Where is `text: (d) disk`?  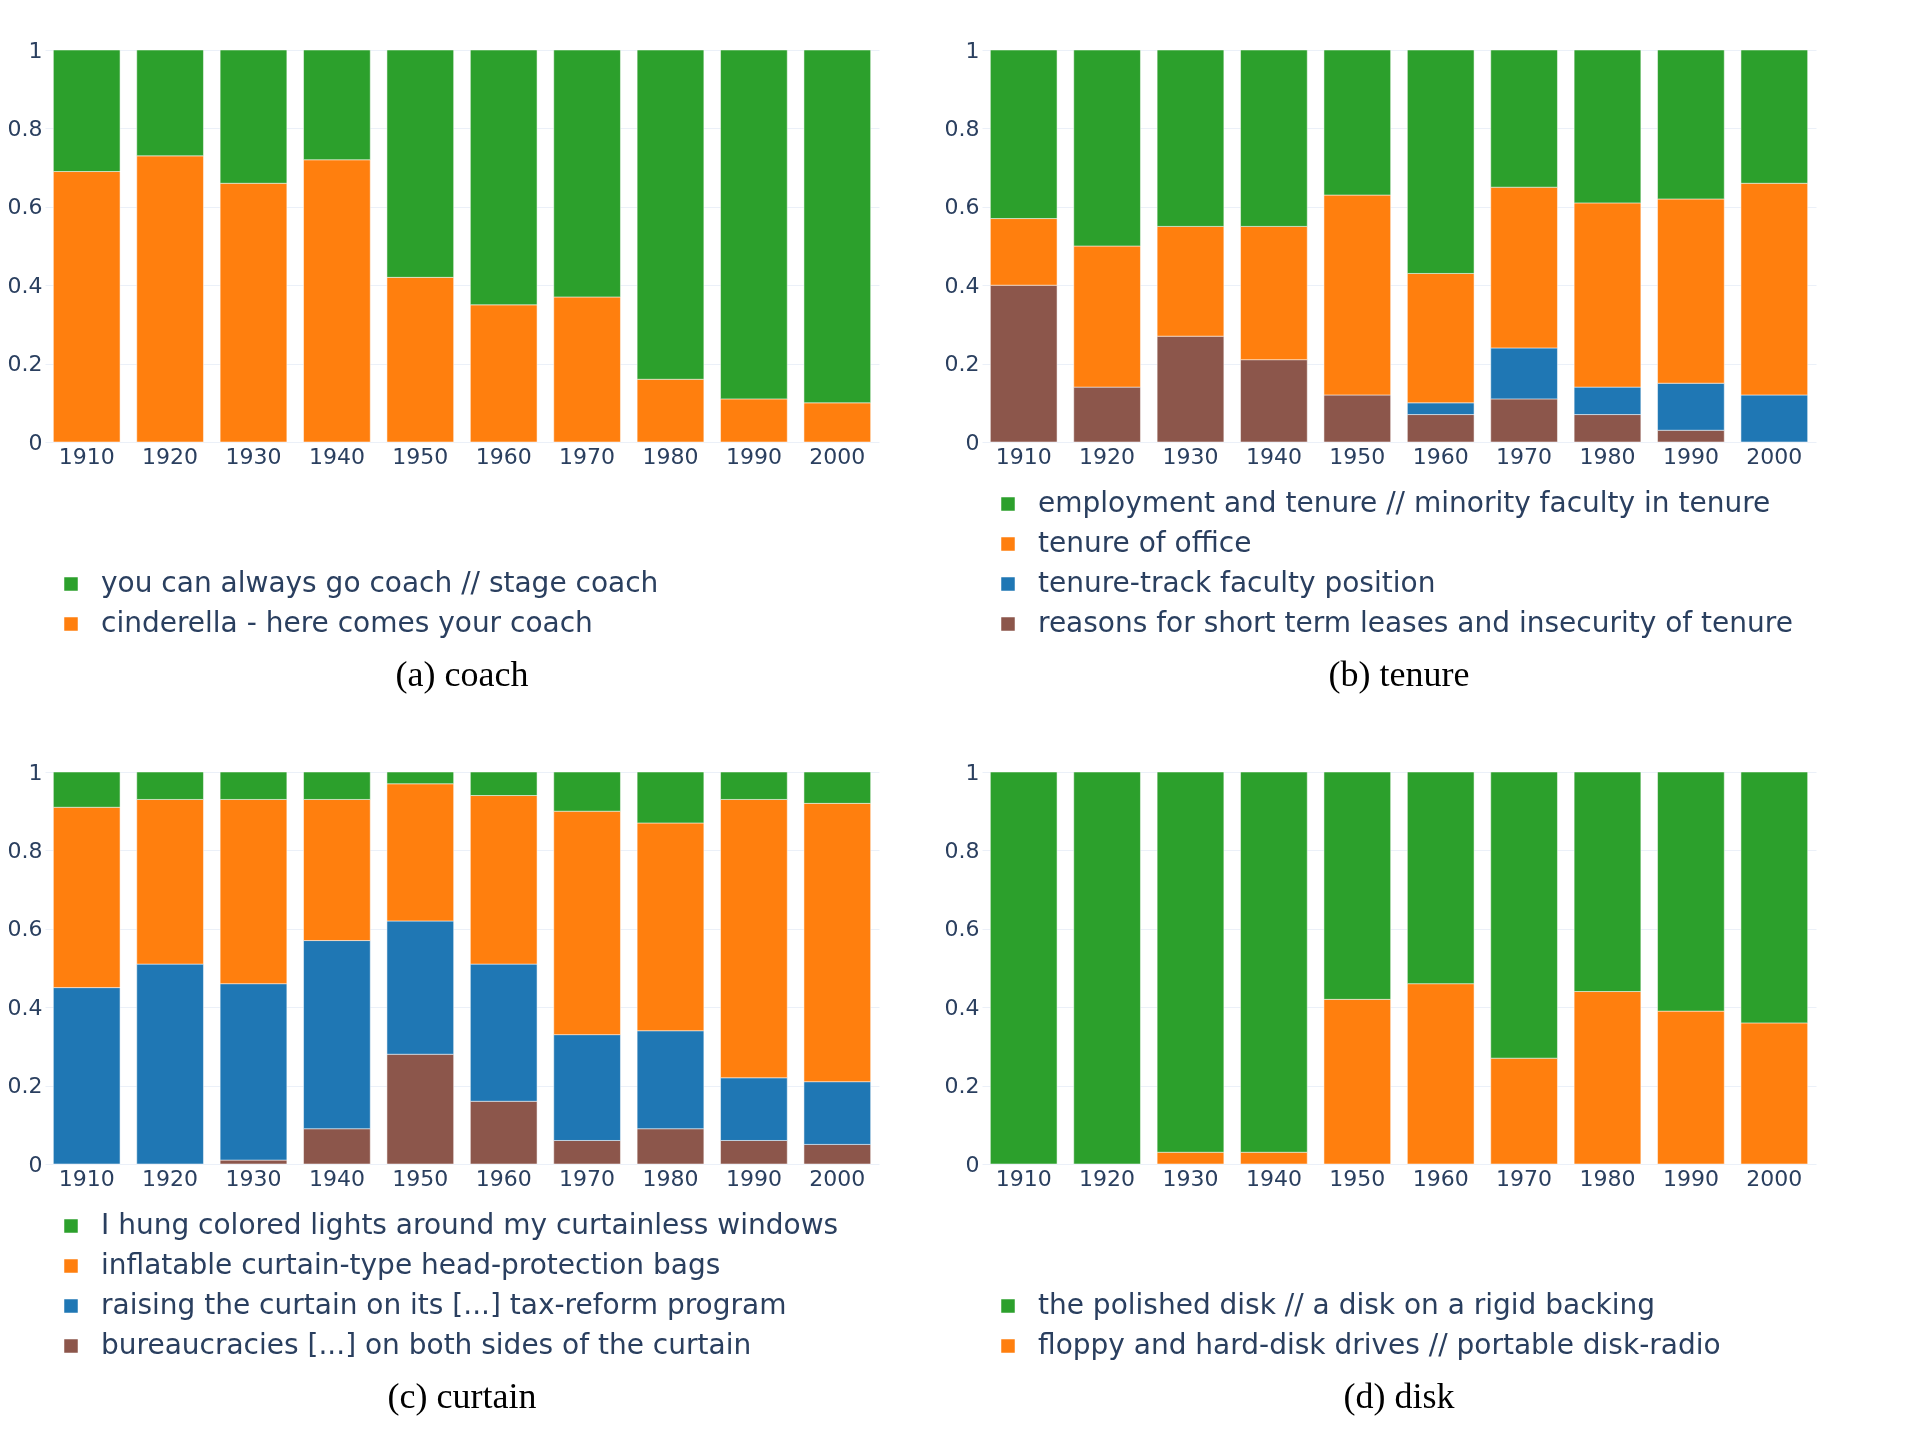
text: (d) disk is located at coordinates (1399, 1396).